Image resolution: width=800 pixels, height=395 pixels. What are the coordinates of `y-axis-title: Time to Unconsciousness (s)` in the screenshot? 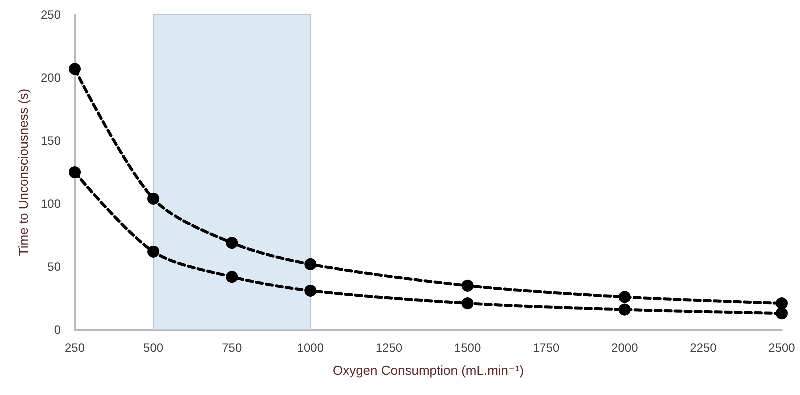 It's located at (24, 172).